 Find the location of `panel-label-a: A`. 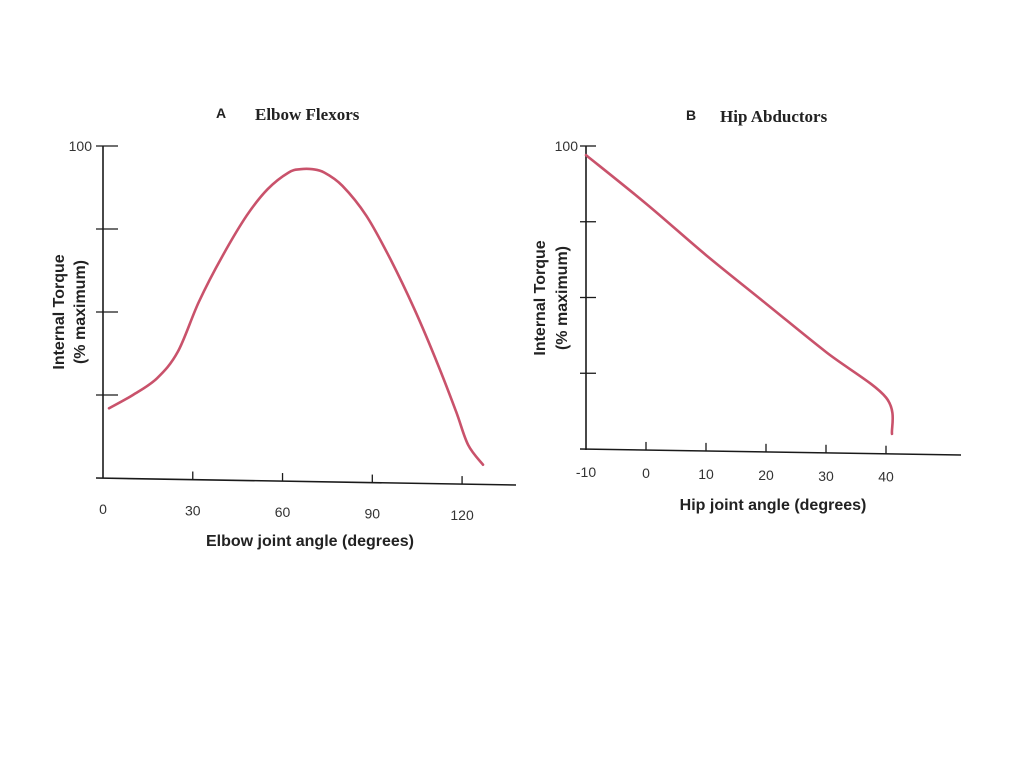

panel-label-a: A is located at coordinates (221, 113).